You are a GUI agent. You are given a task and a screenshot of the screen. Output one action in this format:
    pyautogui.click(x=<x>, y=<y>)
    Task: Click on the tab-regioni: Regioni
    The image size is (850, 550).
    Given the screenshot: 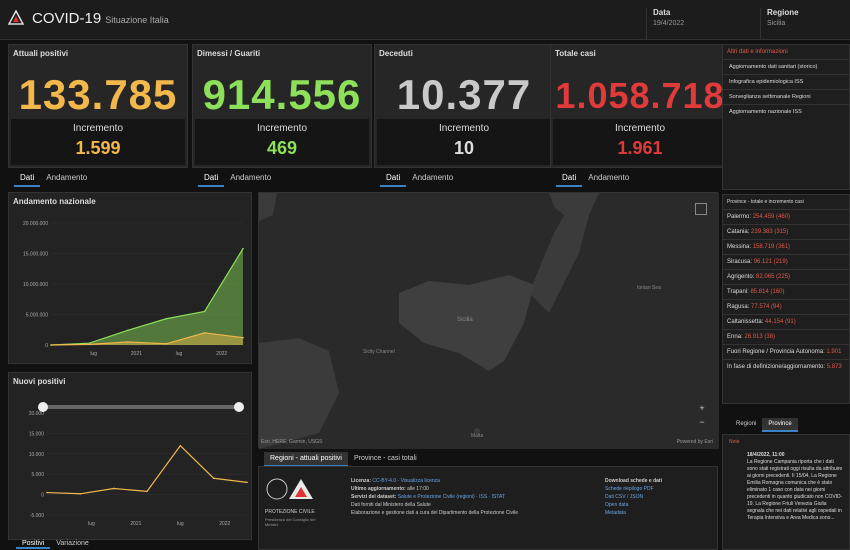 What is the action you would take?
    pyautogui.click(x=746, y=424)
    